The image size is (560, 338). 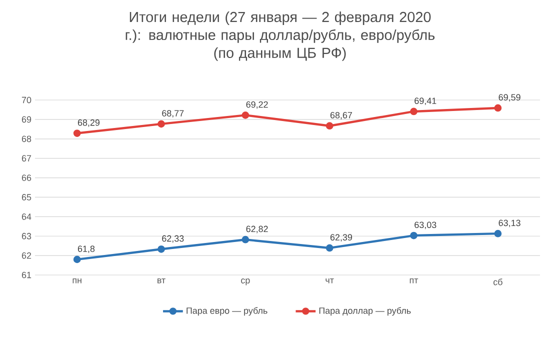 What do you see at coordinates (365, 311) in the screenshot?
I see `legend-label: Пара доллар — рубль` at bounding box center [365, 311].